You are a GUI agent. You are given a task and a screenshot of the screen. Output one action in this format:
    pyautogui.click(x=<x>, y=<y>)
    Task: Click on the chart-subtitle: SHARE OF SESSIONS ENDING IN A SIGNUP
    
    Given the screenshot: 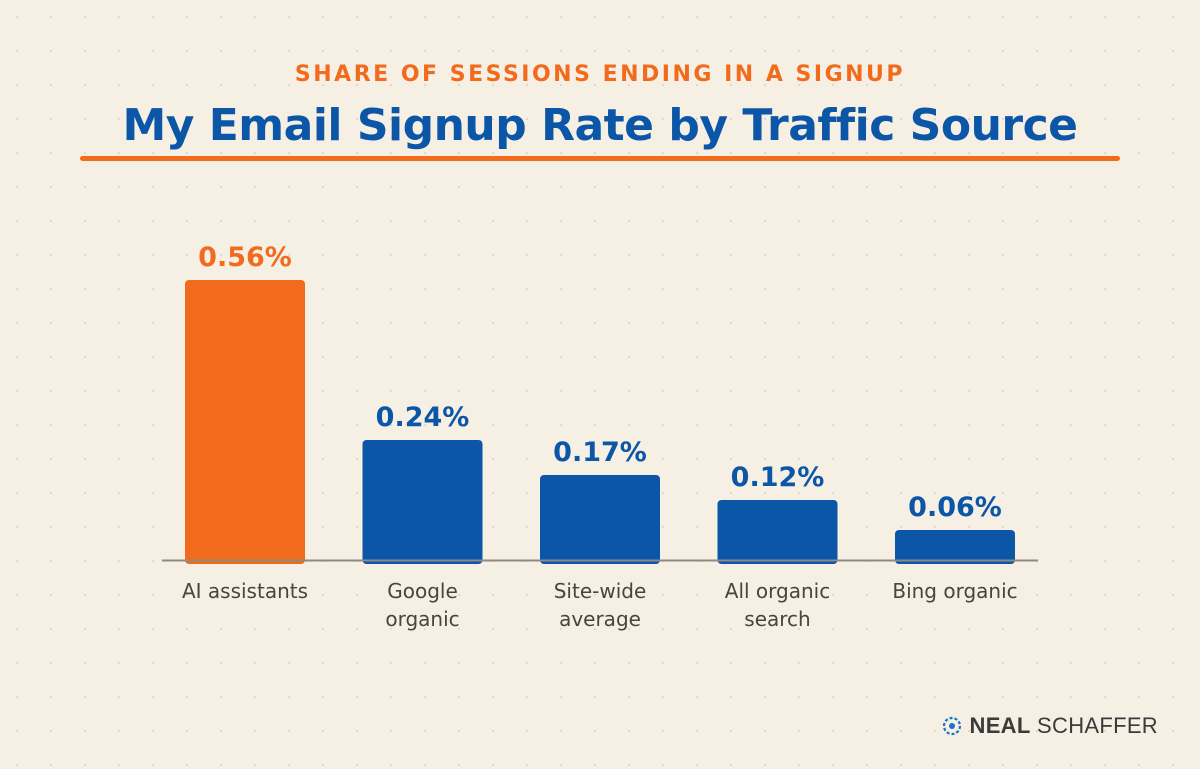 What is the action you would take?
    pyautogui.click(x=600, y=74)
    